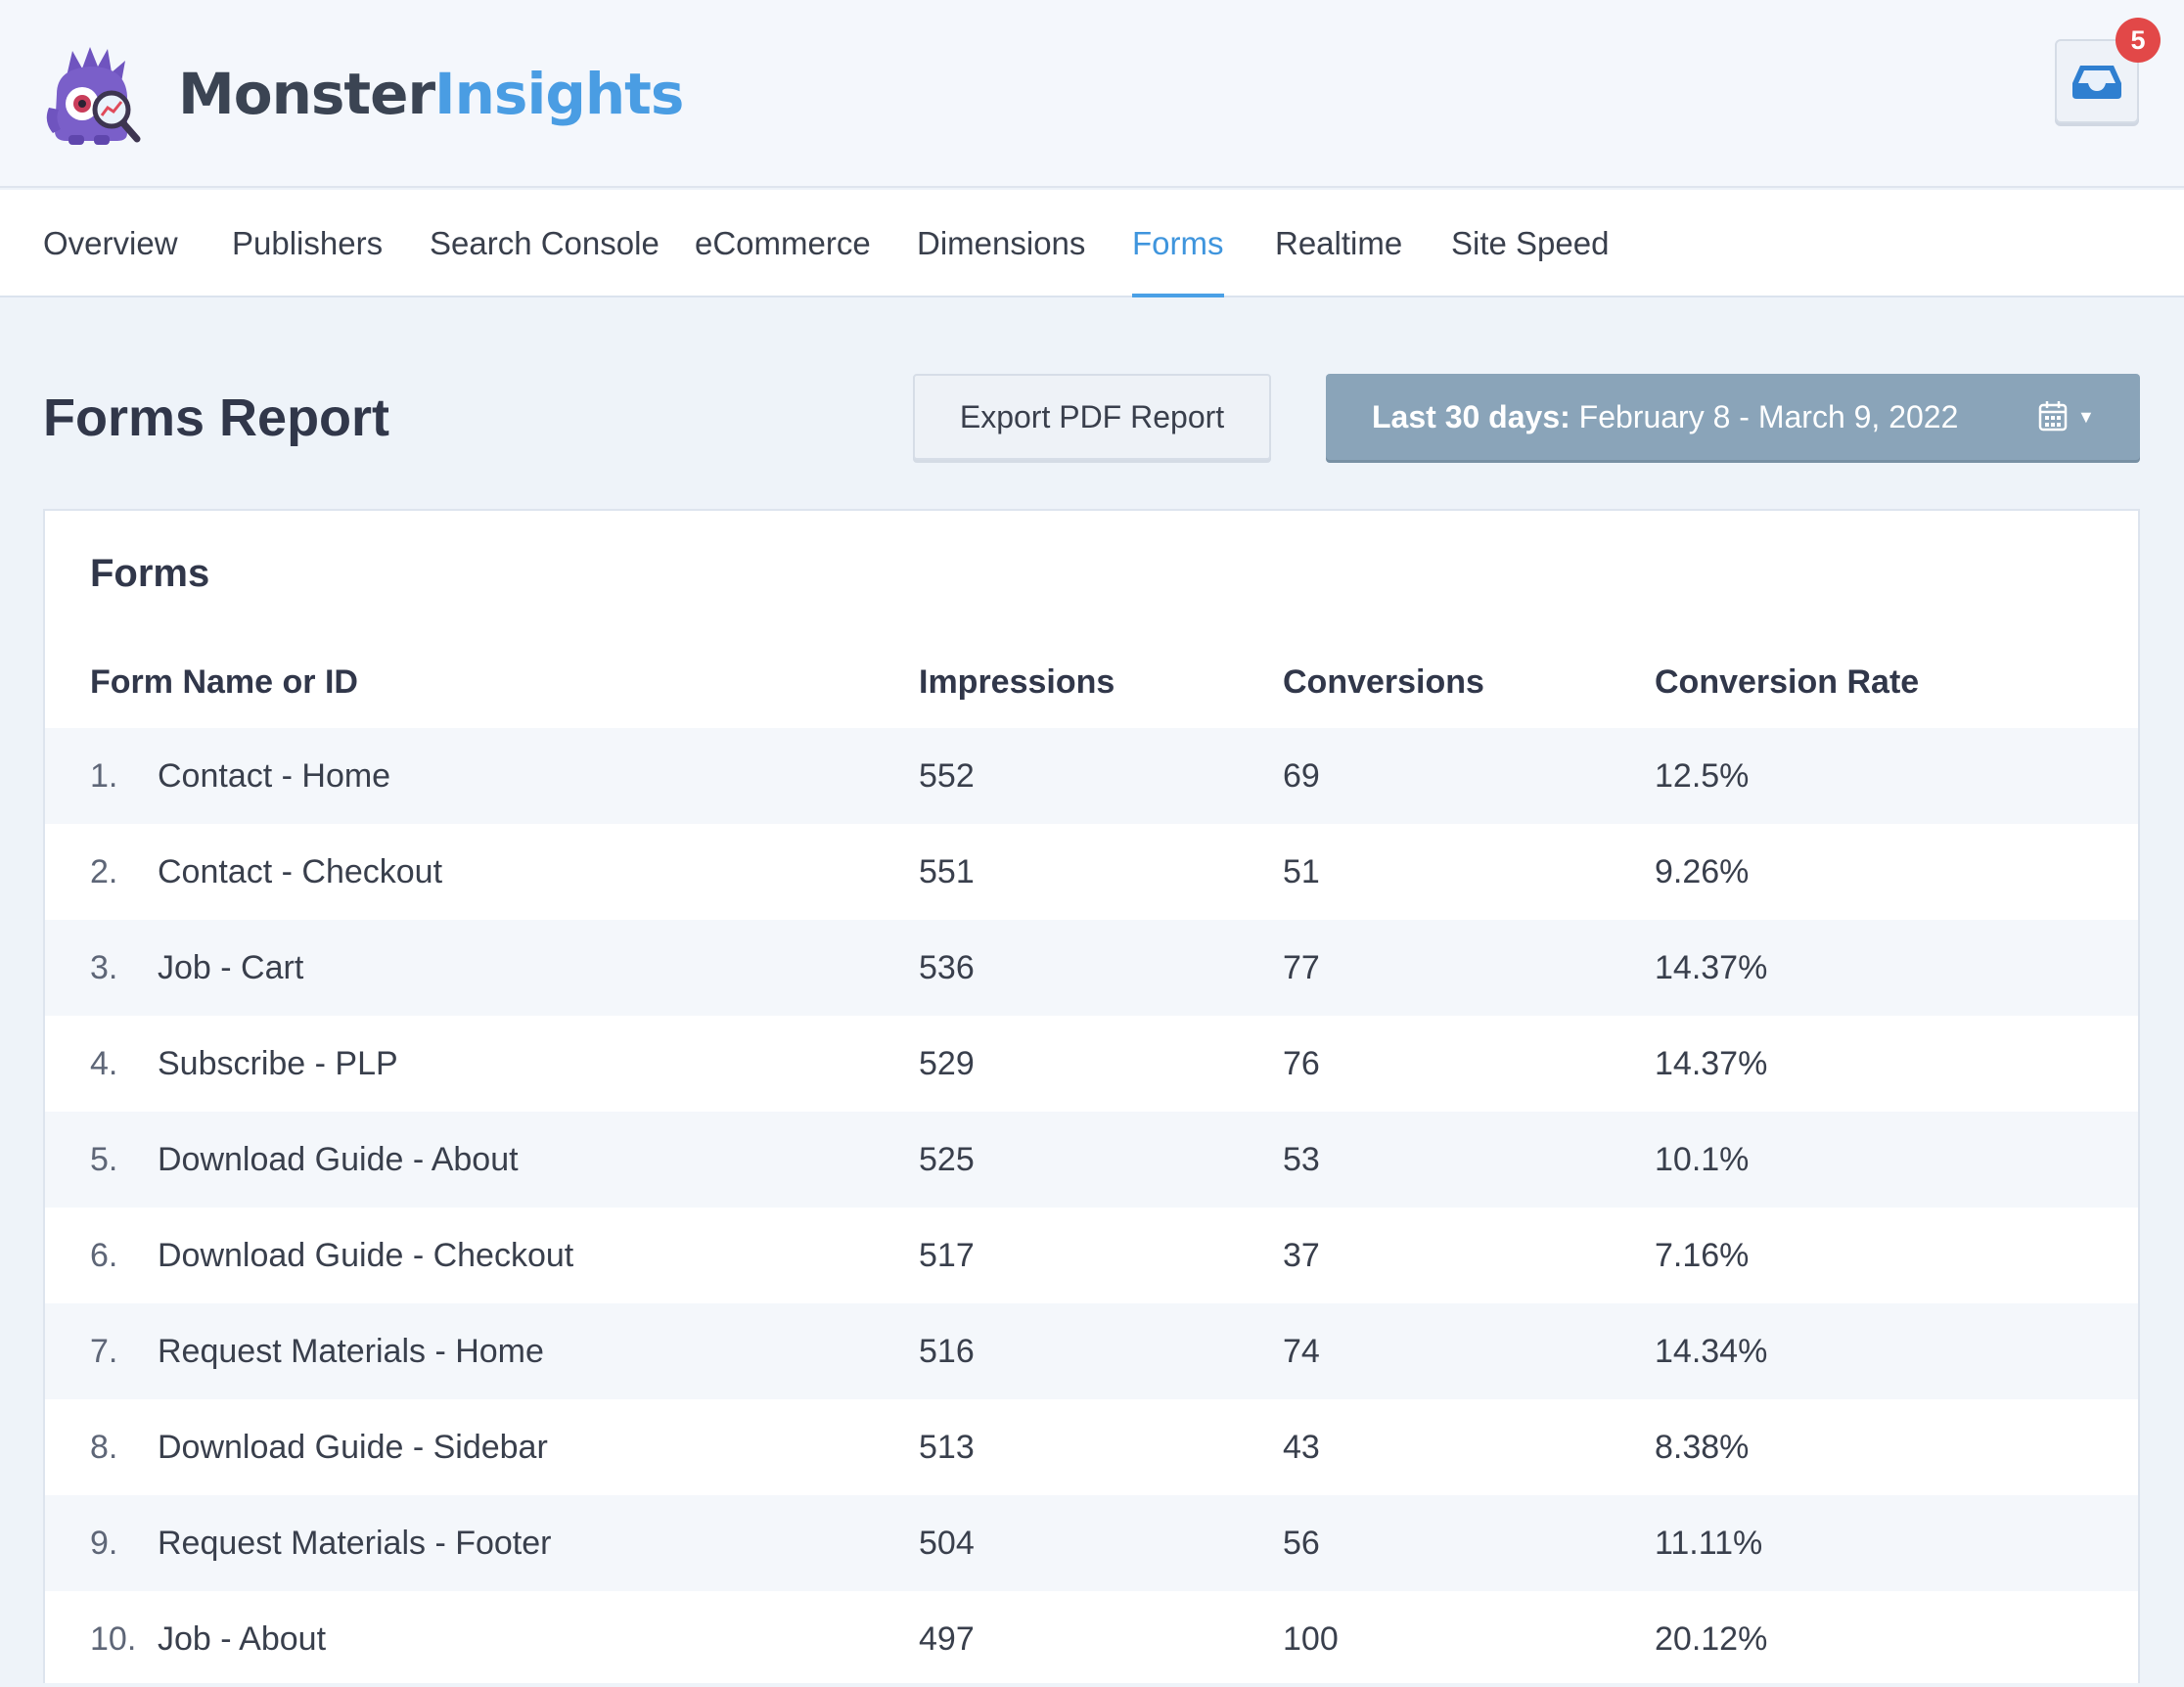 The image size is (2184, 1687). Describe the element at coordinates (2086, 417) in the screenshot. I see `caret-down-icon: ▼` at that location.